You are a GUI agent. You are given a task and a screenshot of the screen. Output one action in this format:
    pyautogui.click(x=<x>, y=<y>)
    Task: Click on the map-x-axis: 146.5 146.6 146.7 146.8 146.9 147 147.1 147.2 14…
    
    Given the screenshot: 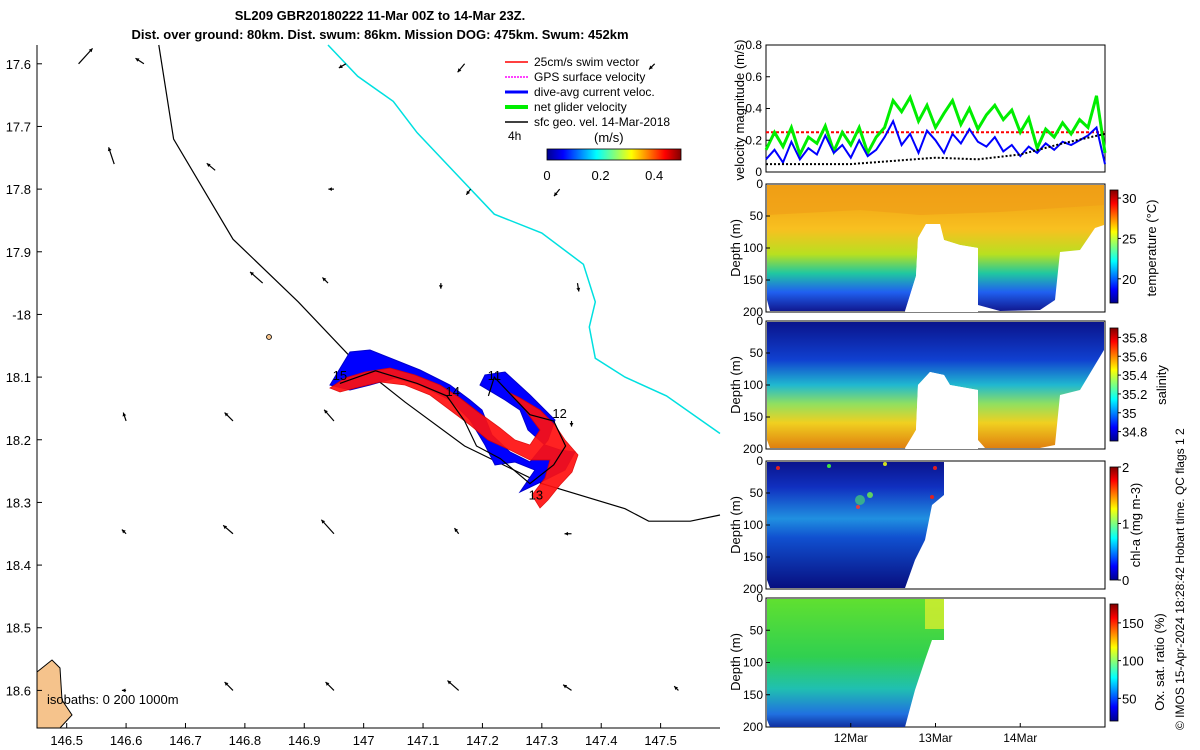 What is the action you would take?
    pyautogui.click(x=363, y=735)
    